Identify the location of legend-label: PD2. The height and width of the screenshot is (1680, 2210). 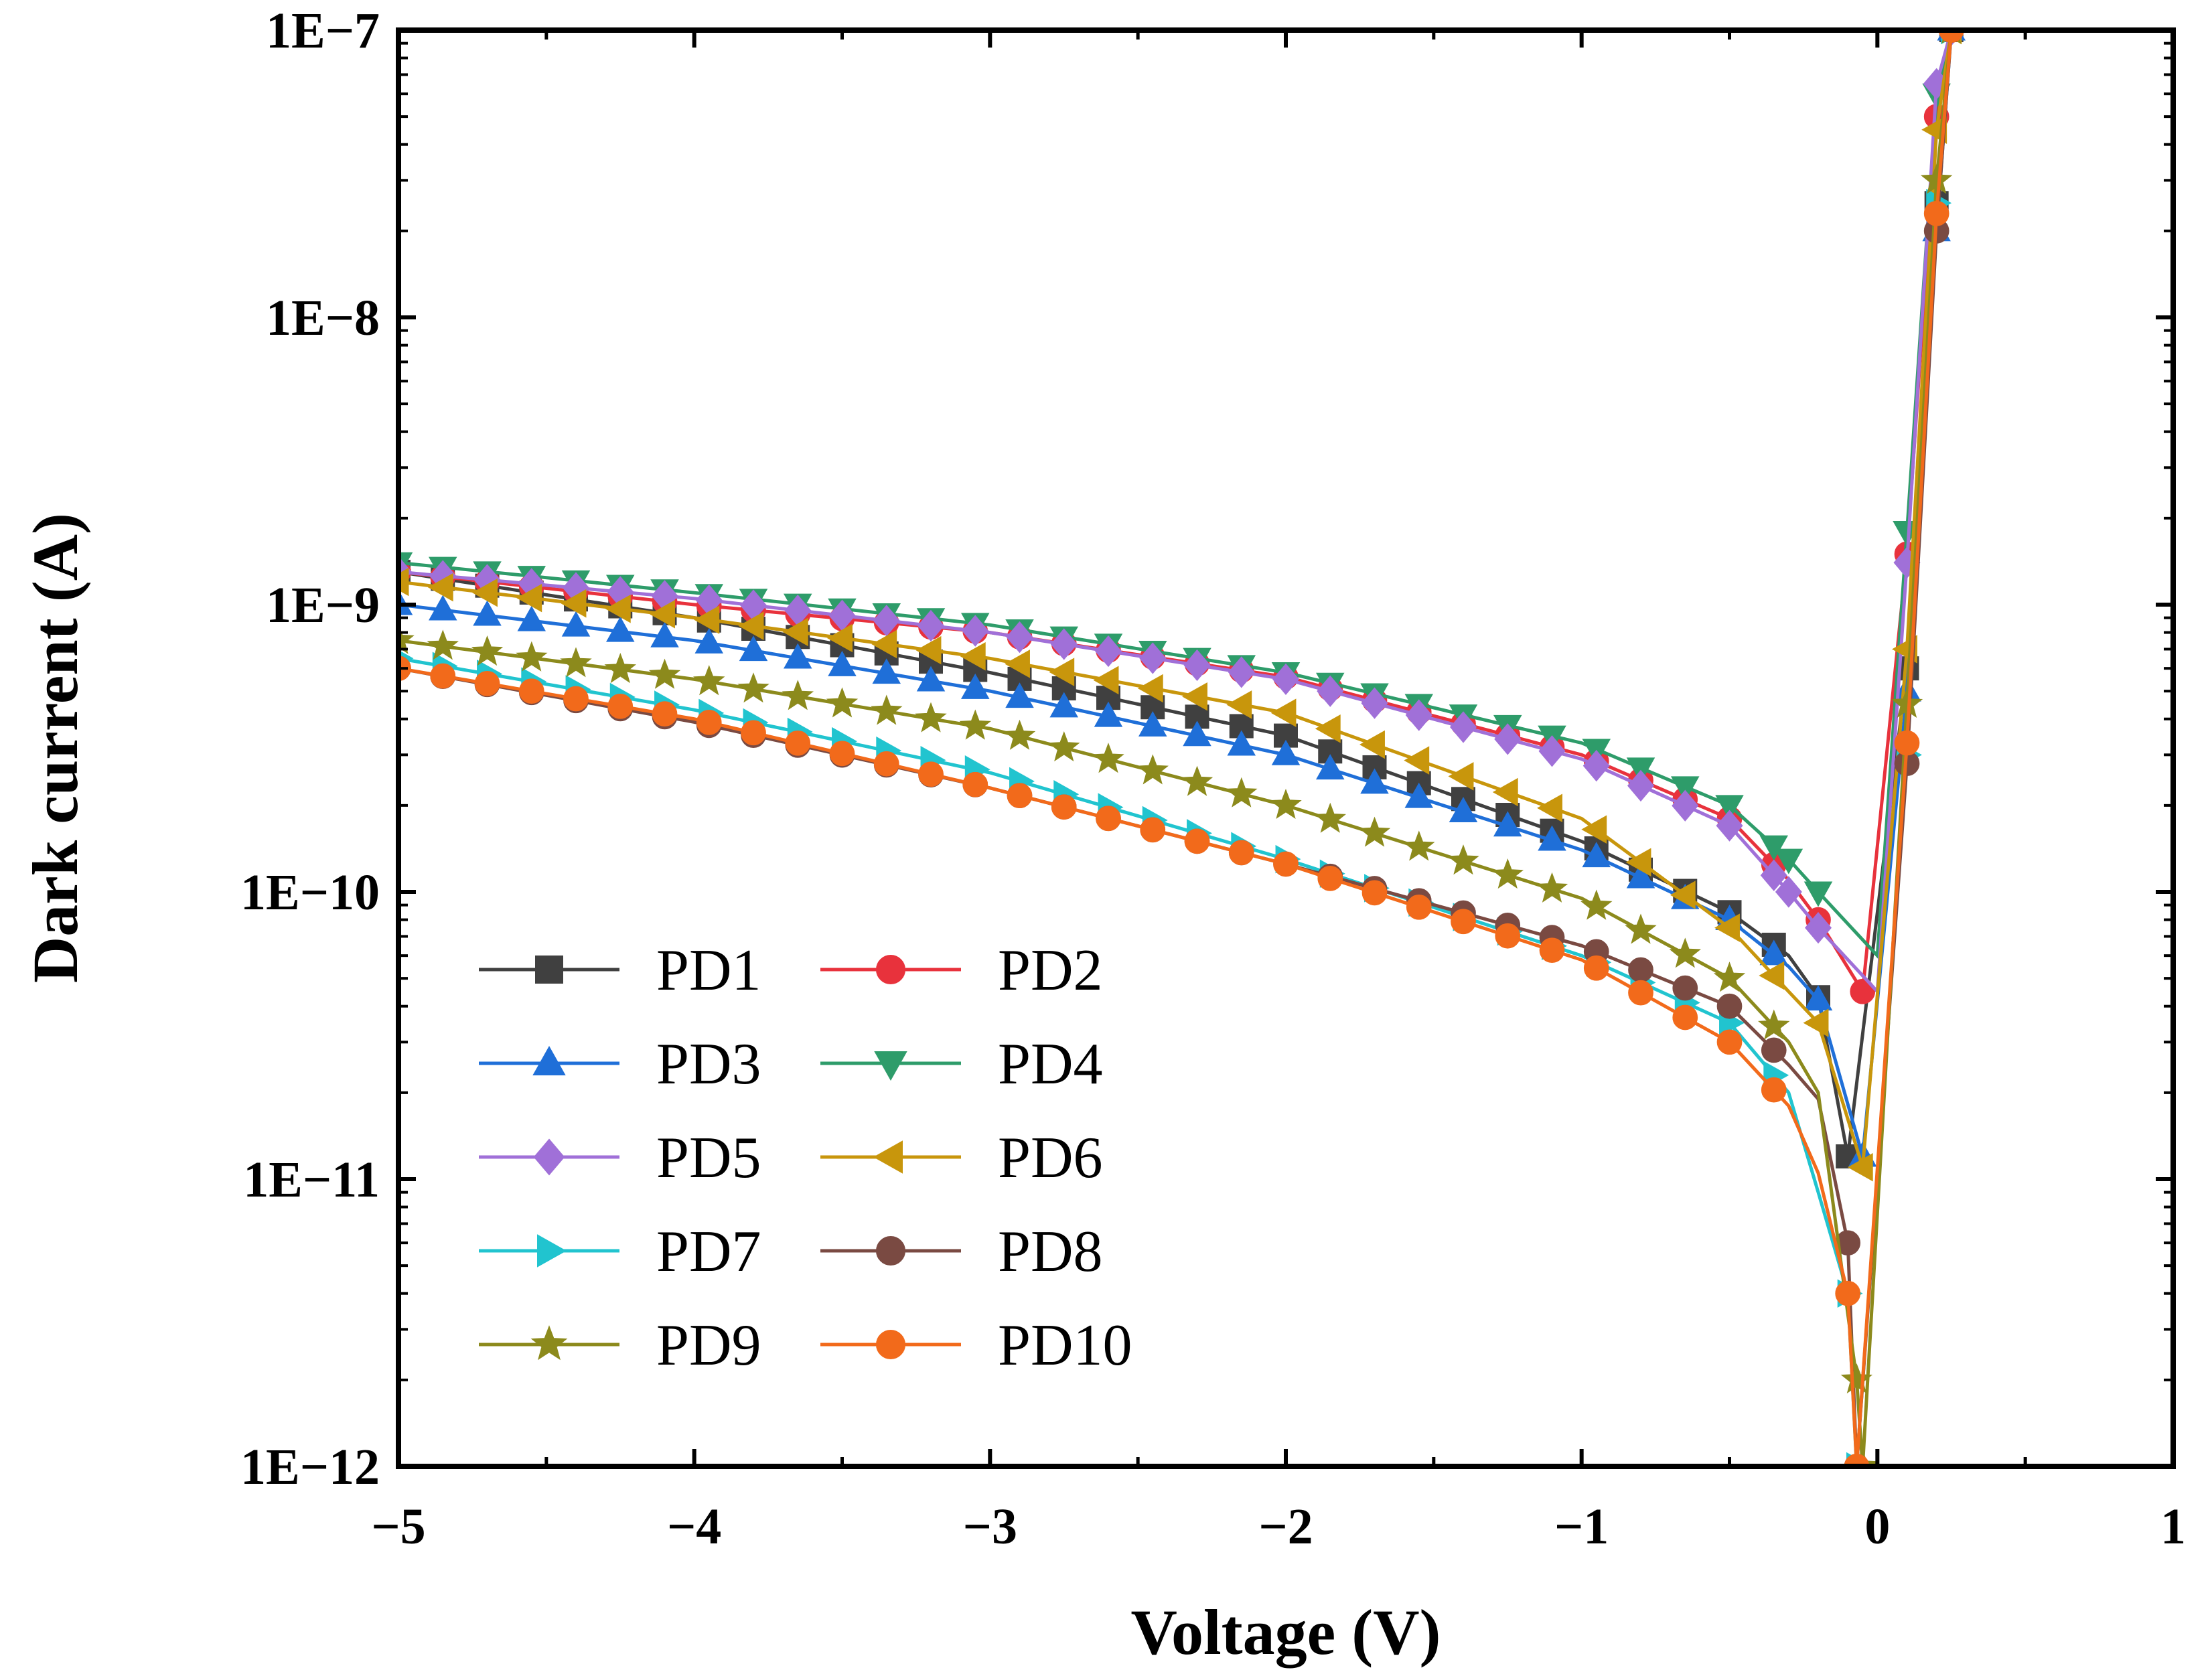
(1050, 970).